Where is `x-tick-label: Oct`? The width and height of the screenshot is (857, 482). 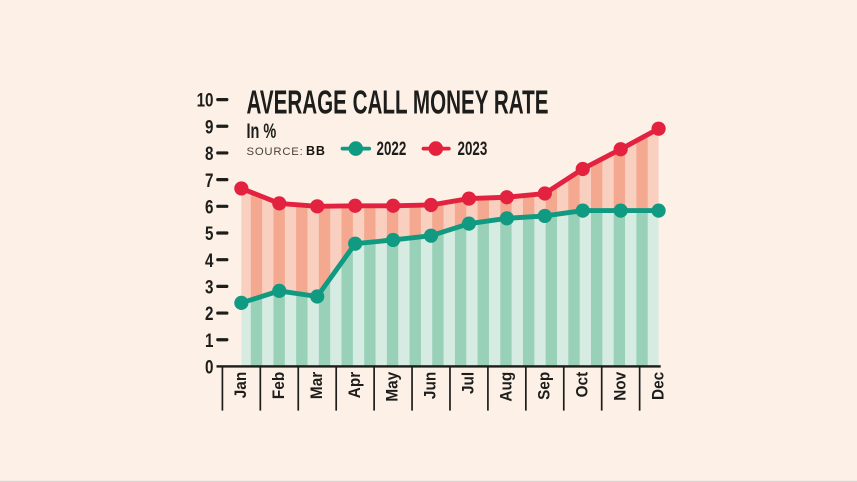
x-tick-label: Oct is located at coordinates (583, 384).